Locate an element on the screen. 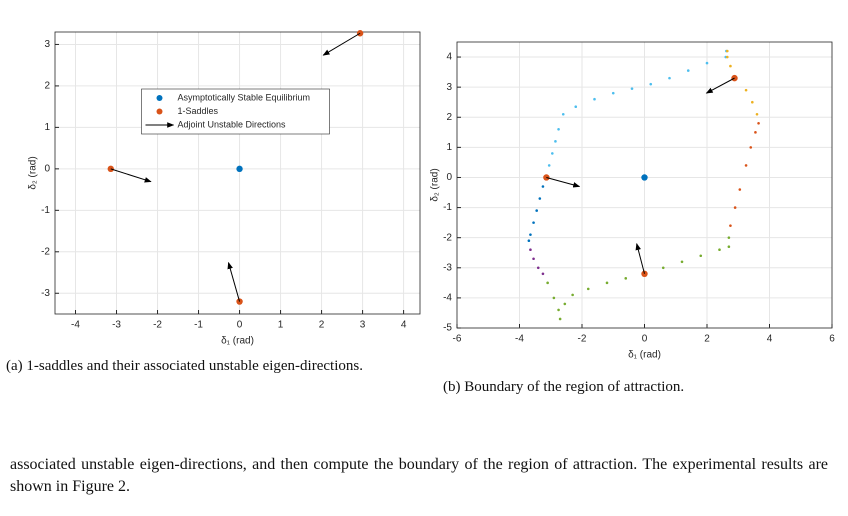 This screenshot has height=516, width=848. x-tick-label: 3 is located at coordinates (363, 325).